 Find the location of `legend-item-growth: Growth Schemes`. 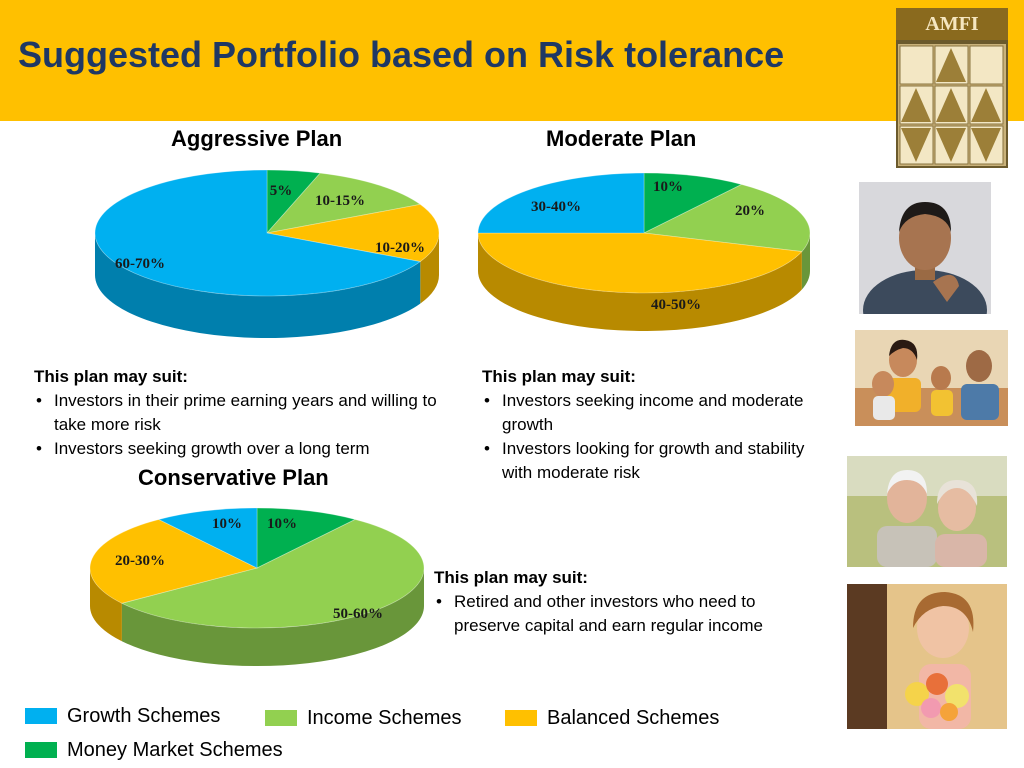

legend-item-growth: Growth Schemes is located at coordinates (122, 716).